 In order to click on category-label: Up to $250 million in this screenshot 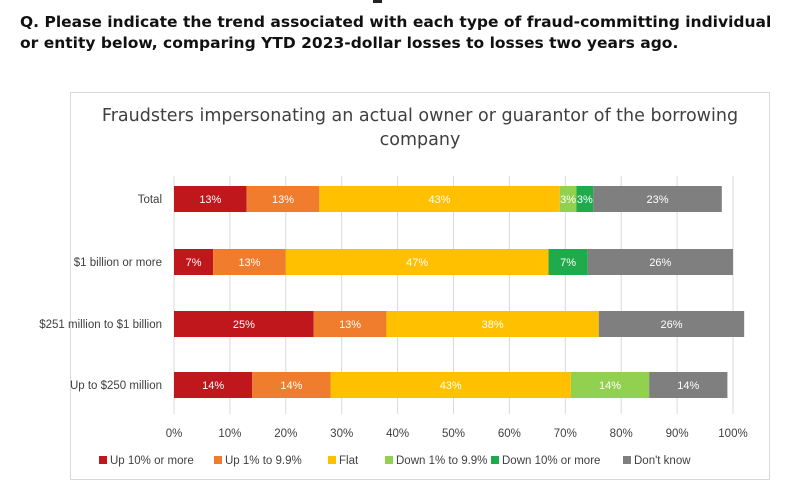, I will do `click(116, 386)`.